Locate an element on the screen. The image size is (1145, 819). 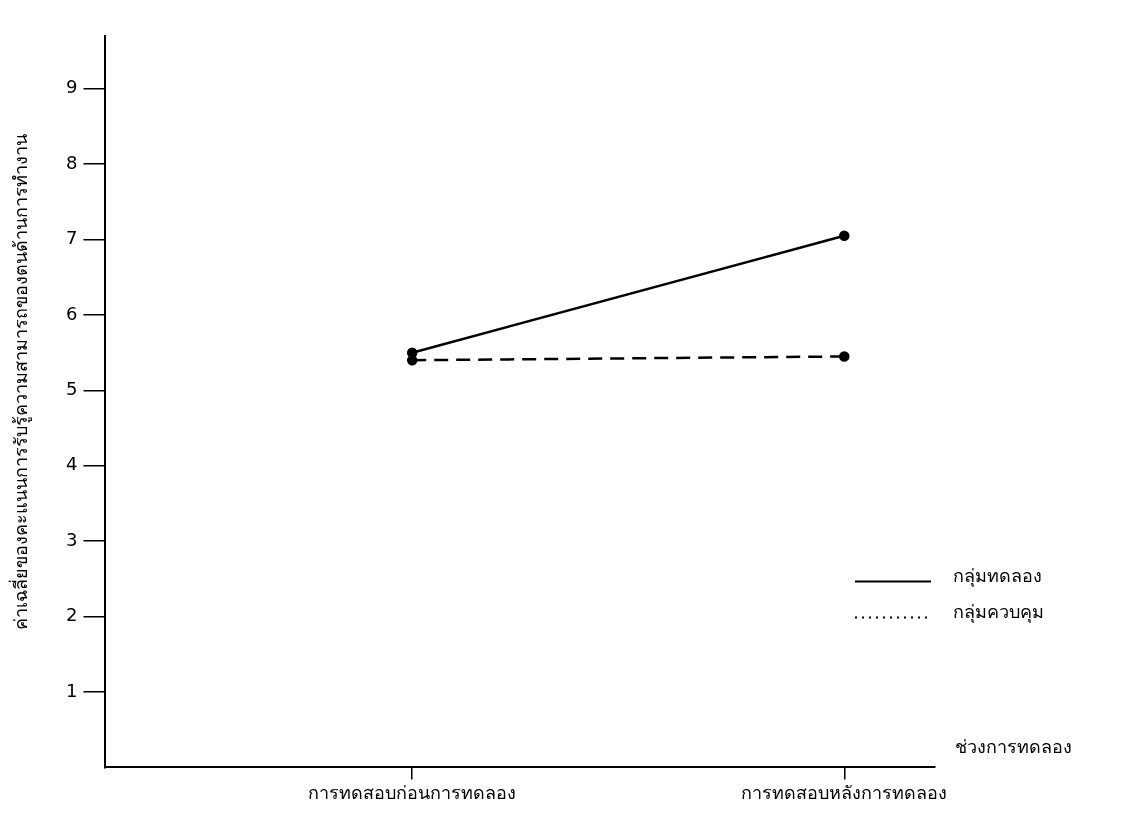
y-tick-label: 2 is located at coordinates (72, 615).